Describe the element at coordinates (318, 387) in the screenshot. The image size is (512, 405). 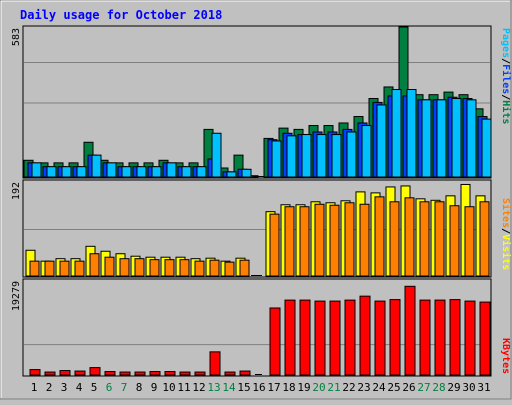
I see `x-tick-label-day-20: 20` at that location.